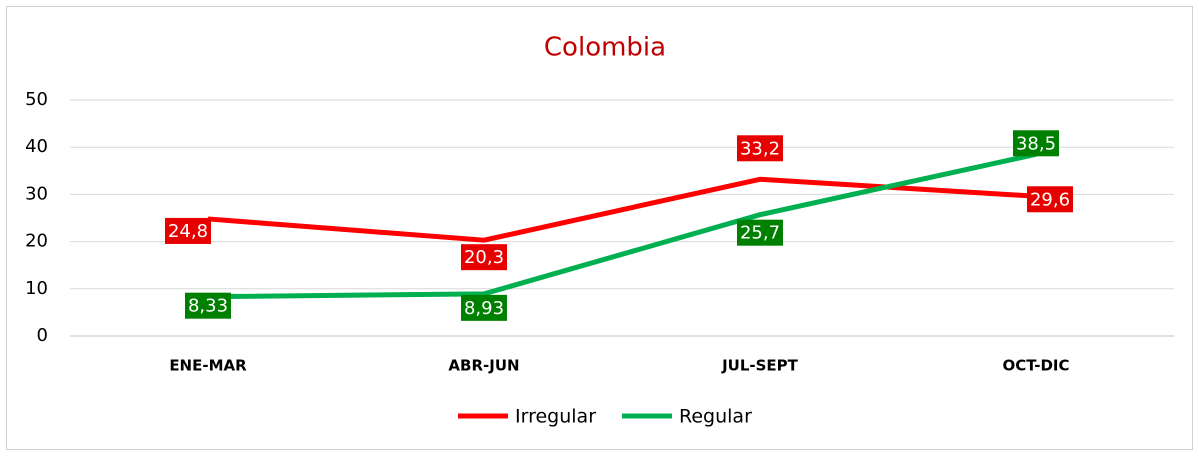 This screenshot has height=456, width=1199. I want to click on y-tick-label: 0, so click(42, 335).